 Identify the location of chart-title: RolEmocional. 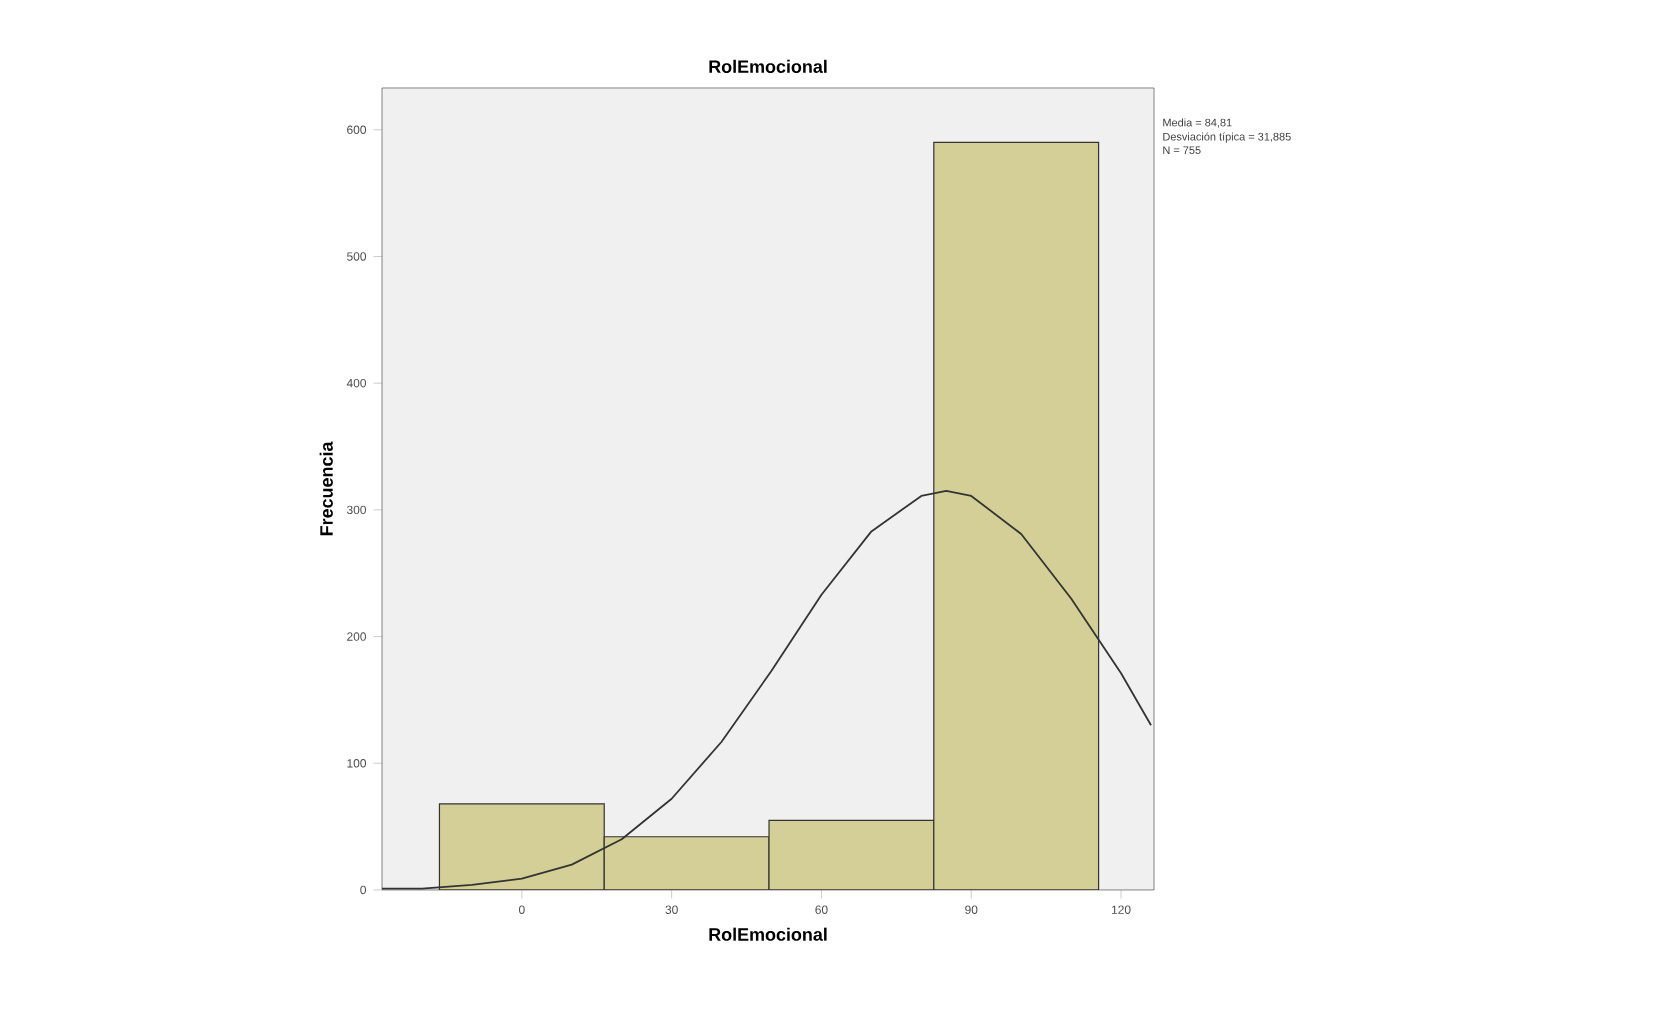
(768, 66).